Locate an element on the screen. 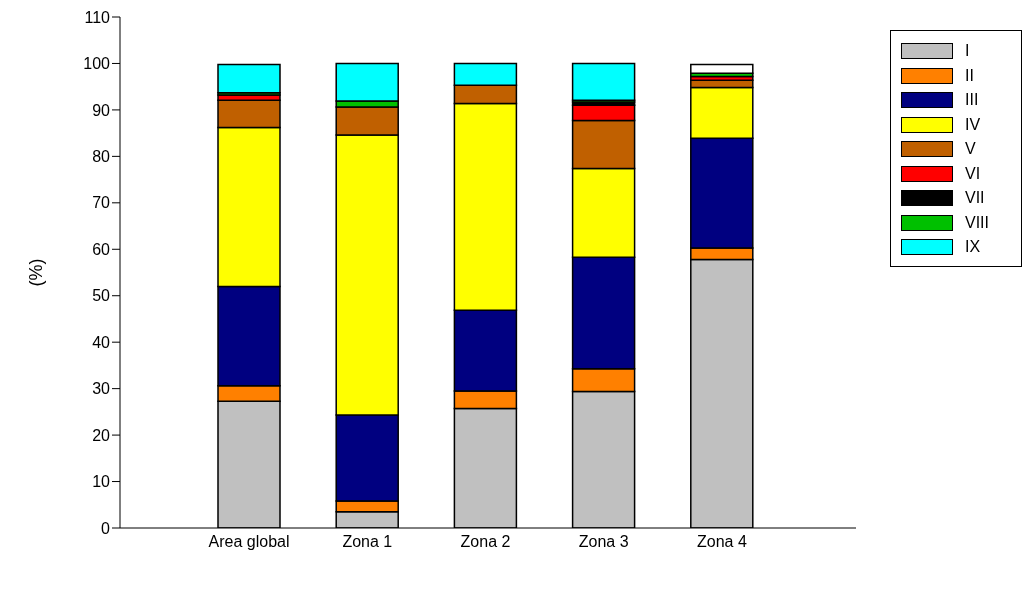 The width and height of the screenshot is (1032, 606). y-tick-label: 70 is located at coordinates (101, 203).